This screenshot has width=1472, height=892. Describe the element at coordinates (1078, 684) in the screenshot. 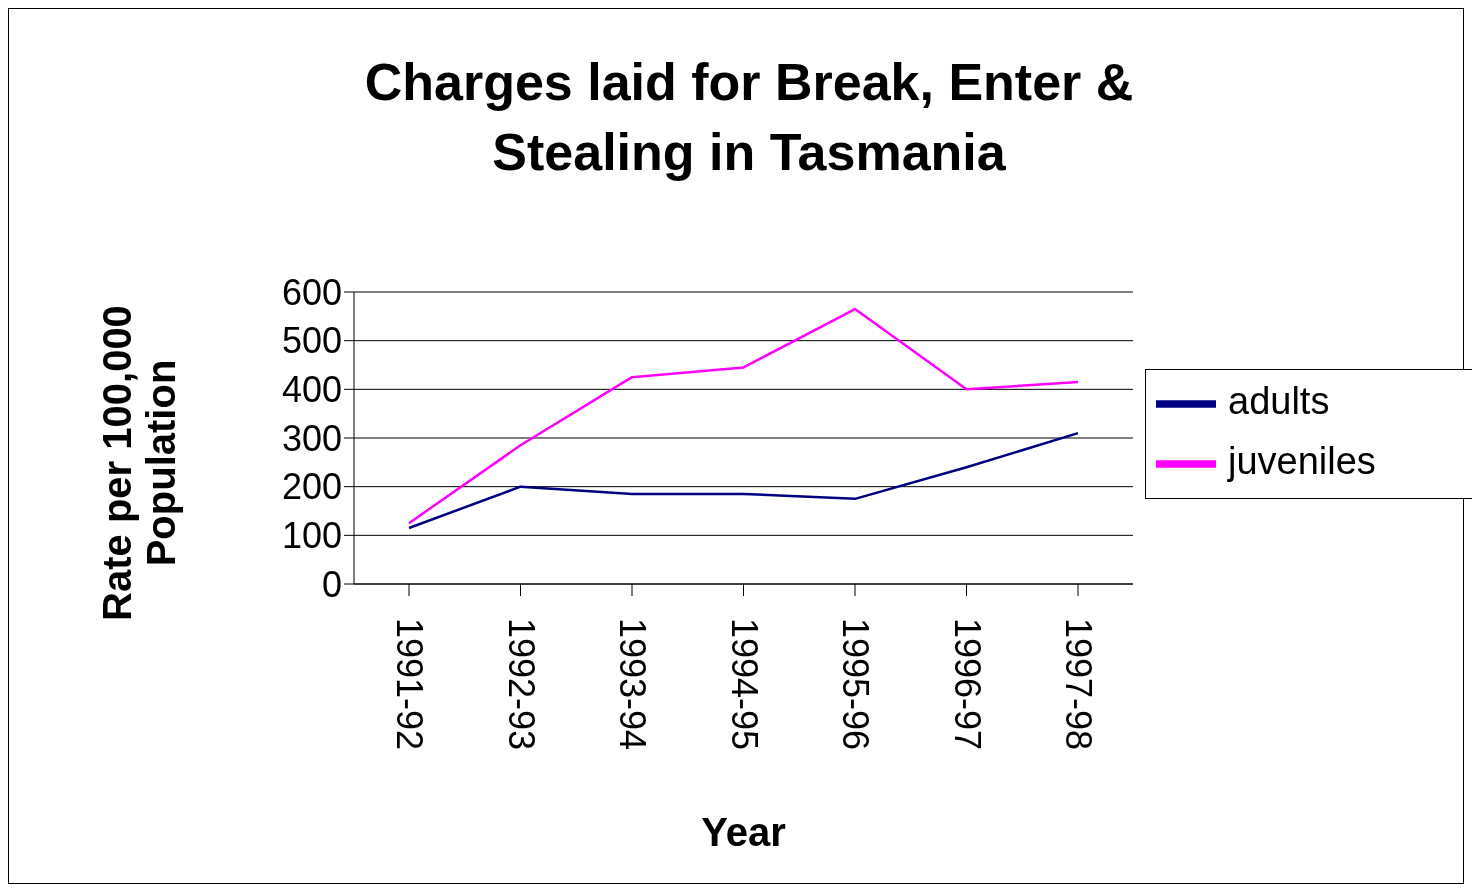

I see `x-tick-label: 1997-98` at that location.